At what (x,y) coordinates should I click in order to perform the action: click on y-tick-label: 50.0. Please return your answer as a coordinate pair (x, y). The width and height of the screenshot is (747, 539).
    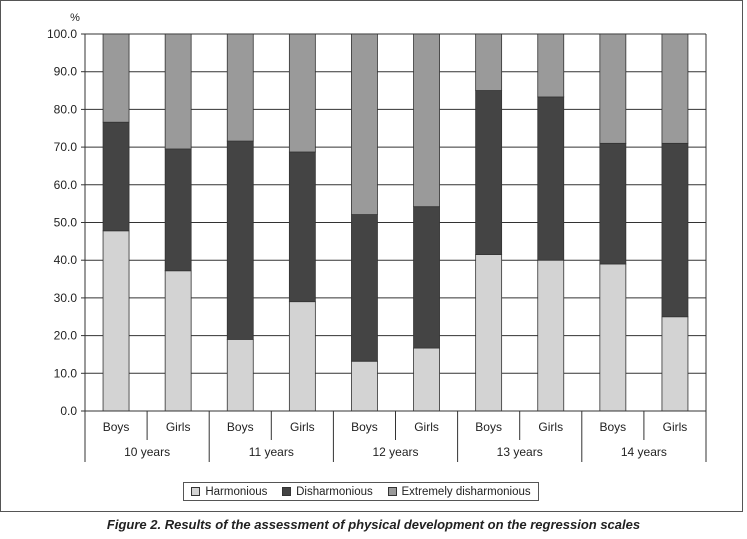
    Looking at the image, I should click on (66, 223).